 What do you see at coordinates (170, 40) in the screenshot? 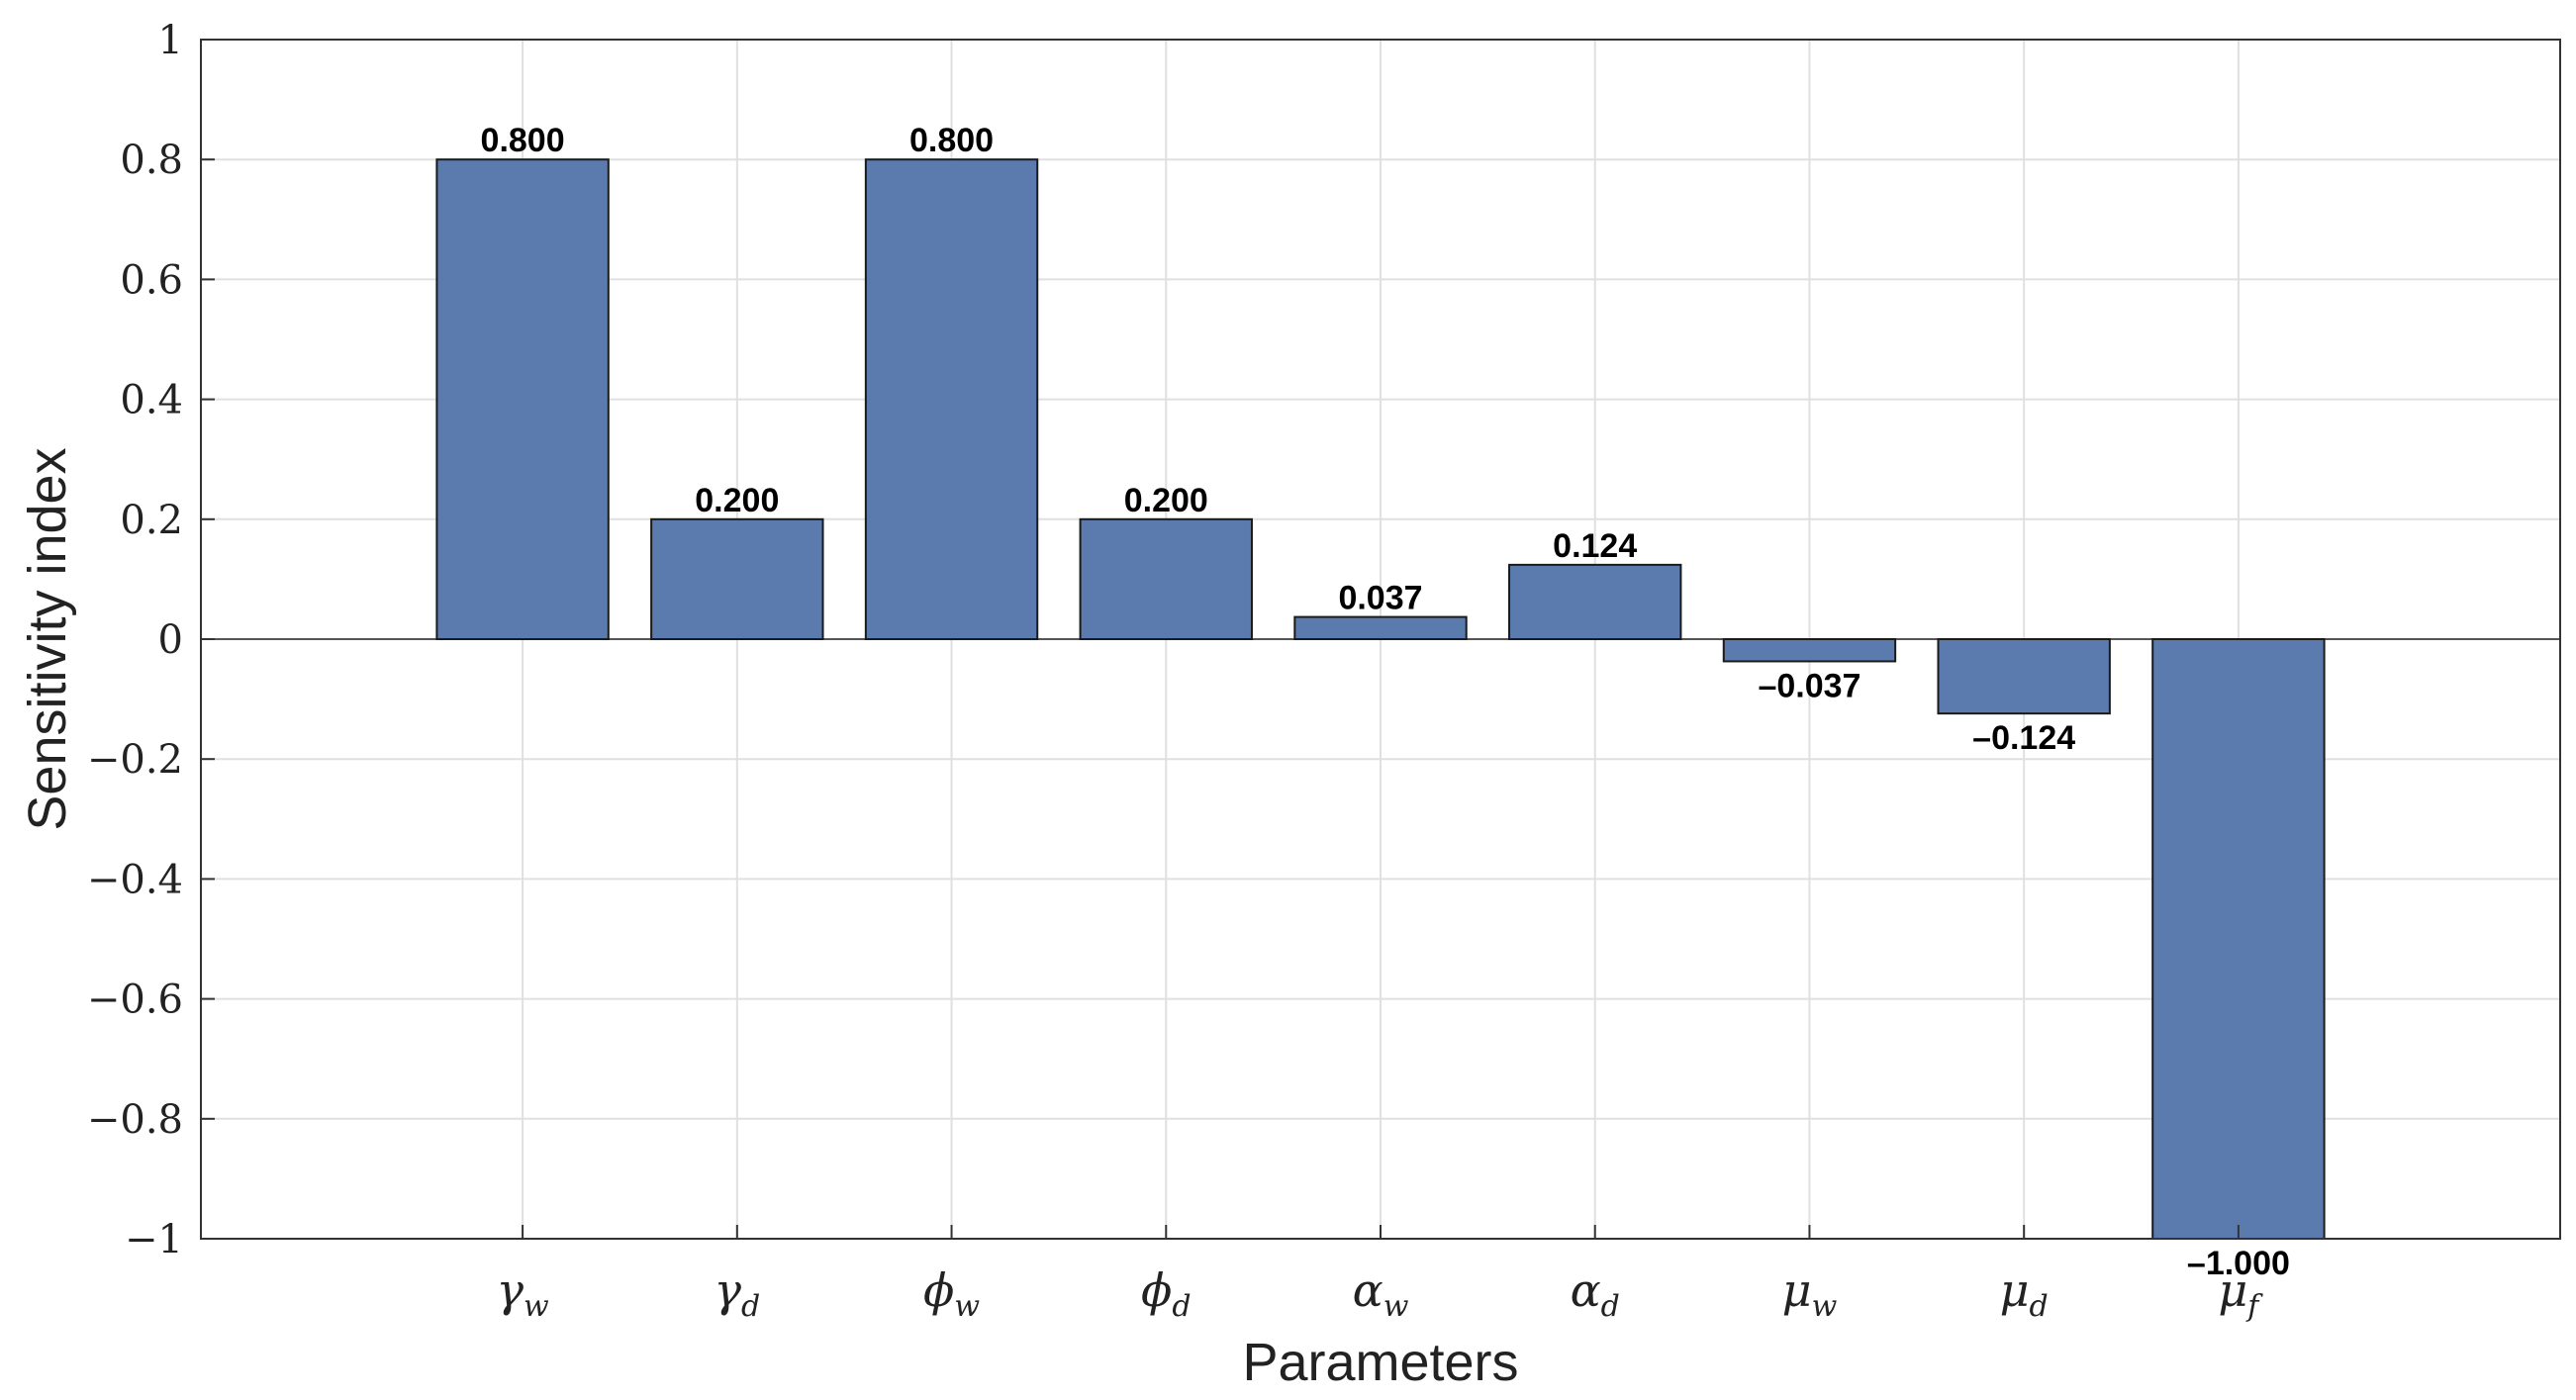
I see `y-tick-label: 1` at bounding box center [170, 40].